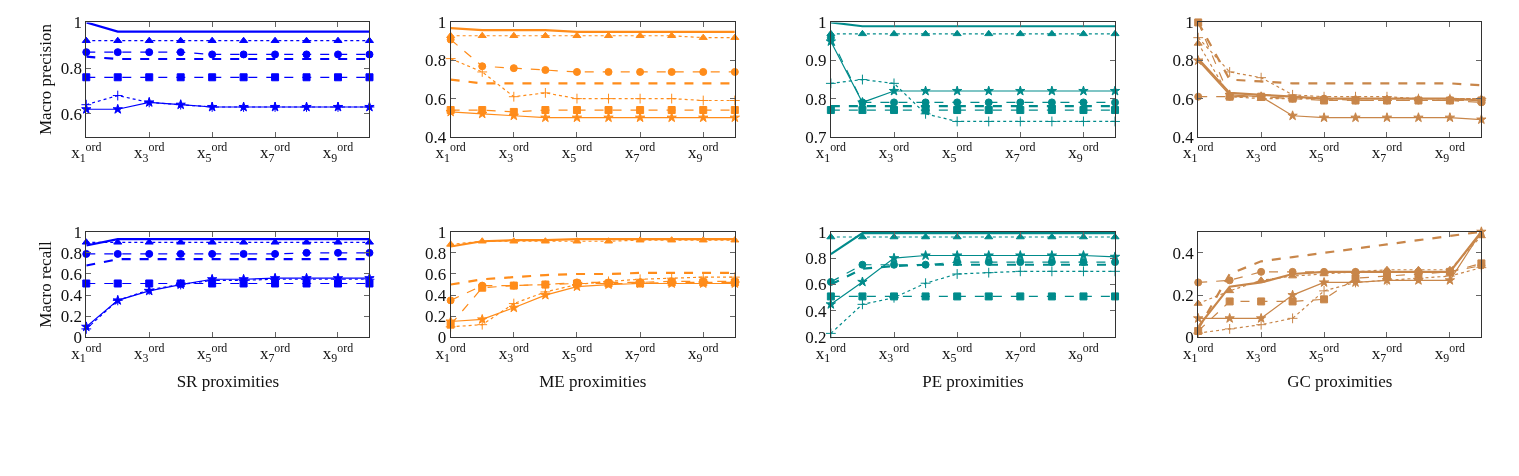 This screenshot has width=1519, height=476. I want to click on x-axis-title: PE proximities, so click(973, 381).